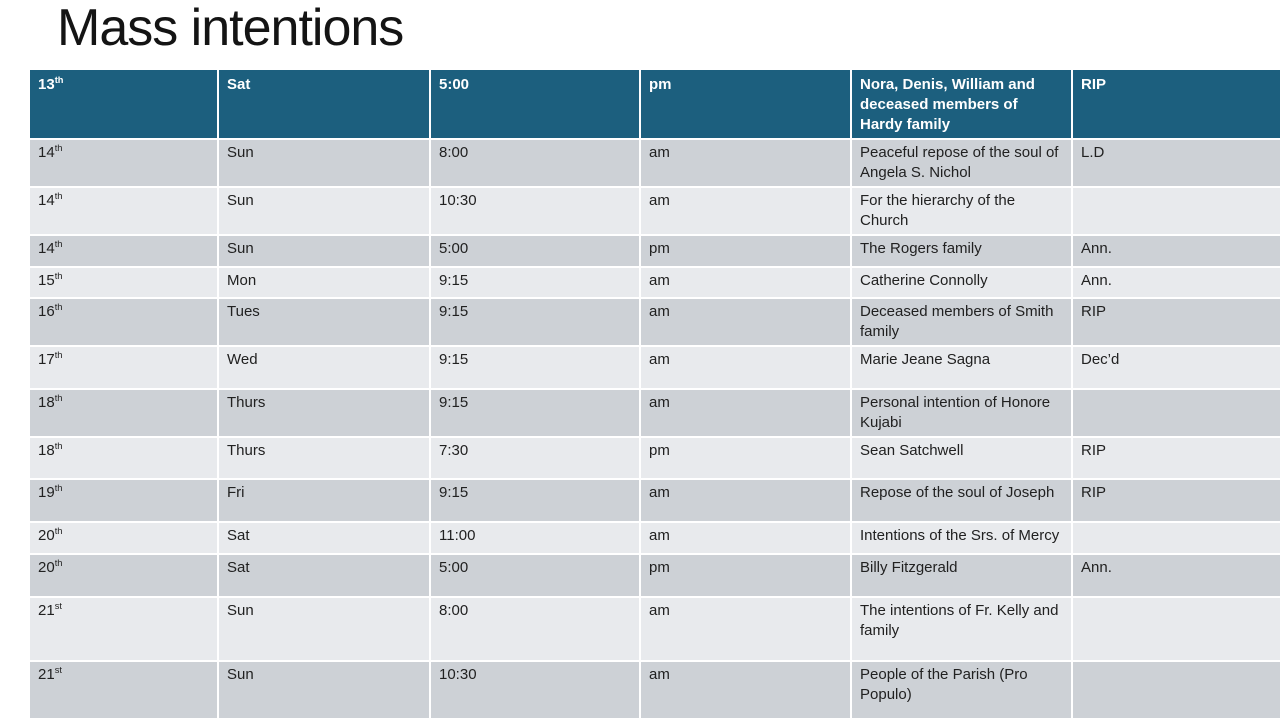 This screenshot has width=1280, height=720. Describe the element at coordinates (324, 283) in the screenshot. I see `cell-day: Mon` at that location.